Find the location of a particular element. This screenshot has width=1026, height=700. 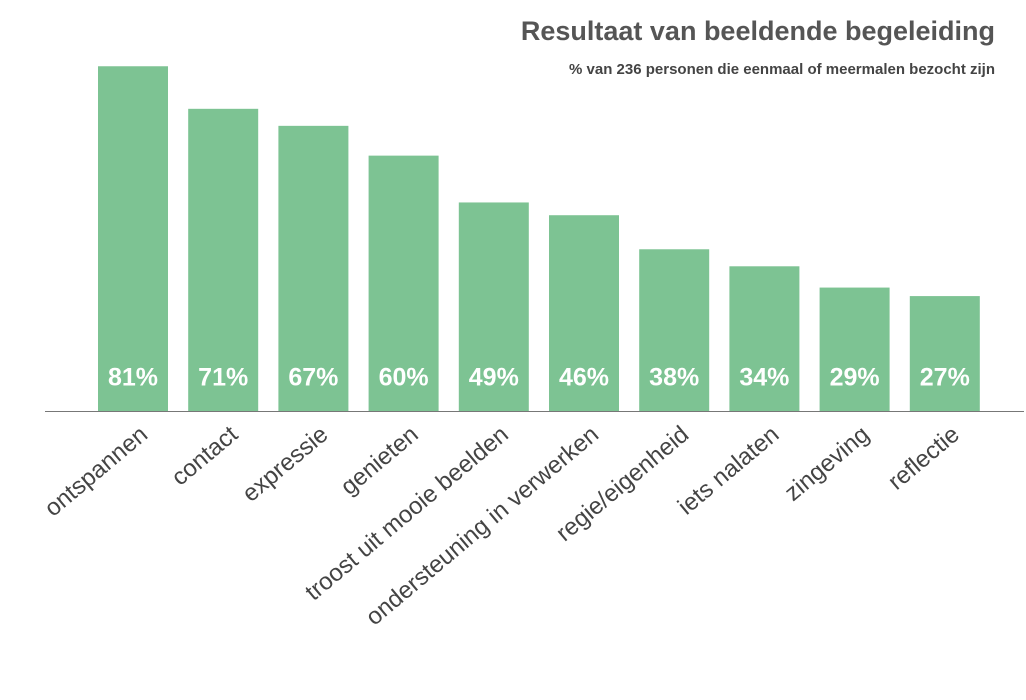

value-label: 38% is located at coordinates (674, 378).